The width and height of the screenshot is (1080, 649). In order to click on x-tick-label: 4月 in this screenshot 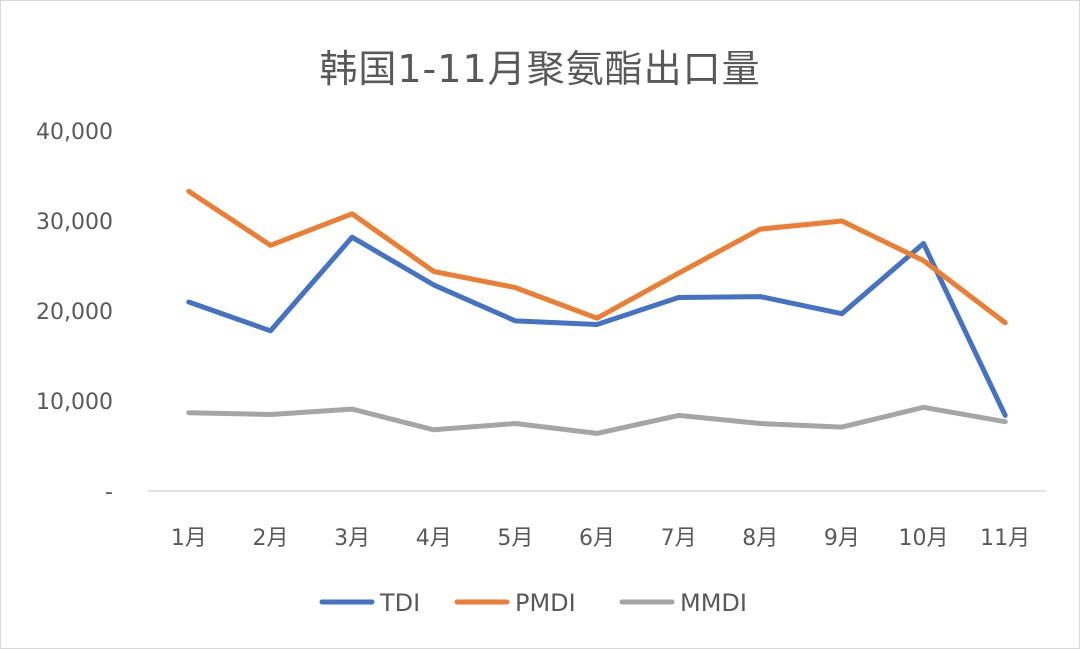, I will do `click(434, 538)`.